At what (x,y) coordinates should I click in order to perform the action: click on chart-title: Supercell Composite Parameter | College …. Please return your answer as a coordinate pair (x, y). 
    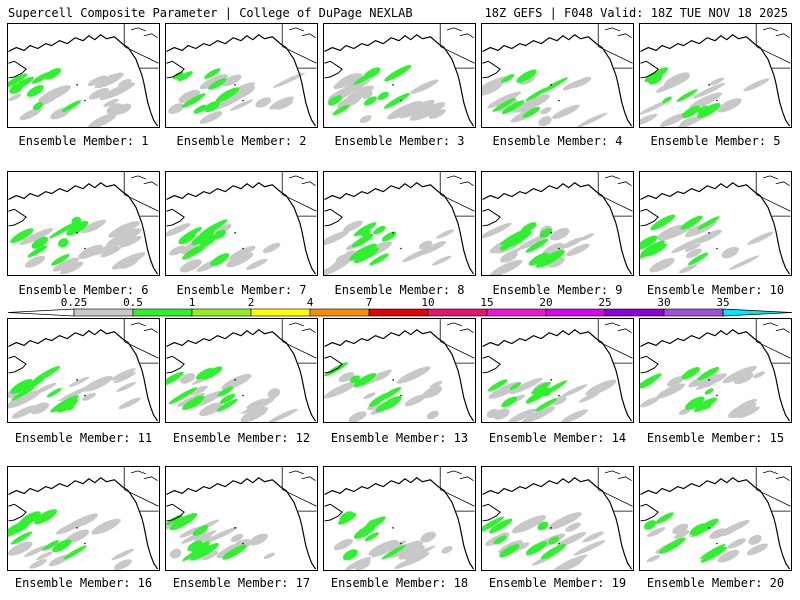
    Looking at the image, I should click on (210, 13).